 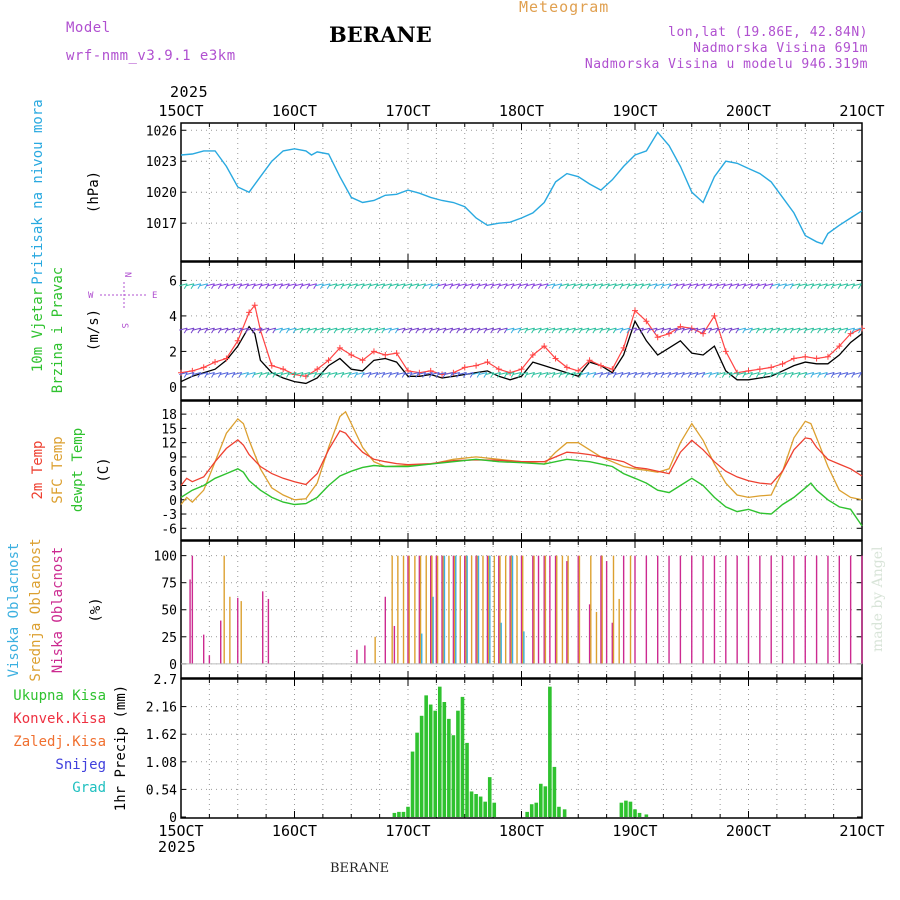 What do you see at coordinates (58, 469) in the screenshot?
I see `sfc-temp-title: SFC Temp` at bounding box center [58, 469].